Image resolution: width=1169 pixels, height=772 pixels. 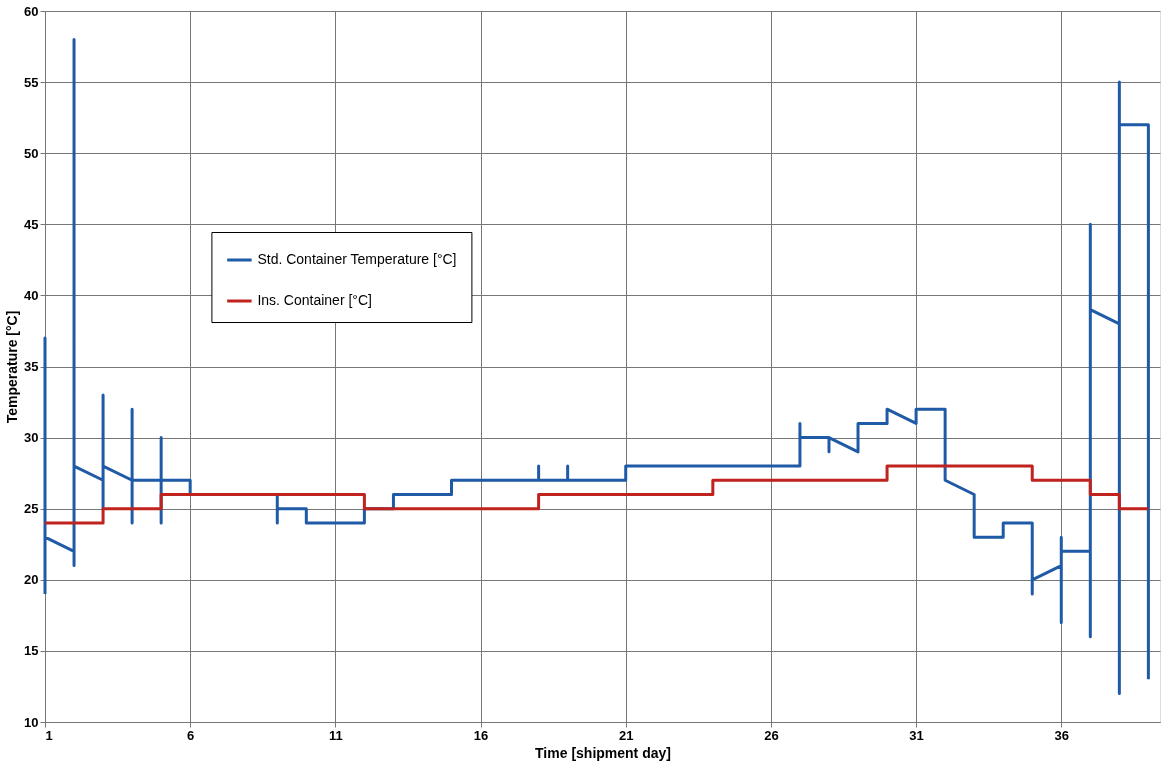 What do you see at coordinates (1062, 735) in the screenshot?
I see `x-tick-label: 36` at bounding box center [1062, 735].